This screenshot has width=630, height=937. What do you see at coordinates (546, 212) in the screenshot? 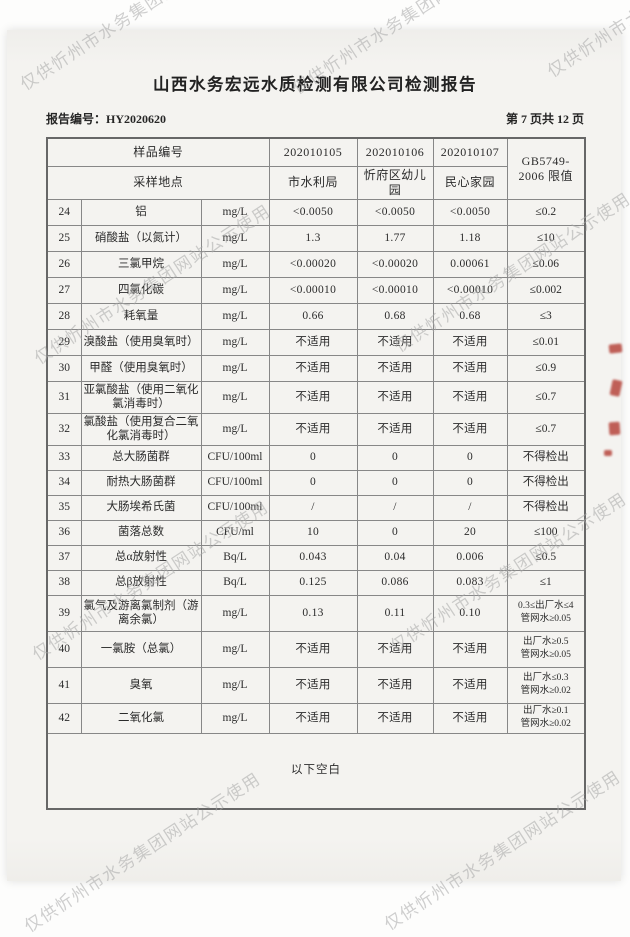
I see `limit-value: ≤0.2` at bounding box center [546, 212].